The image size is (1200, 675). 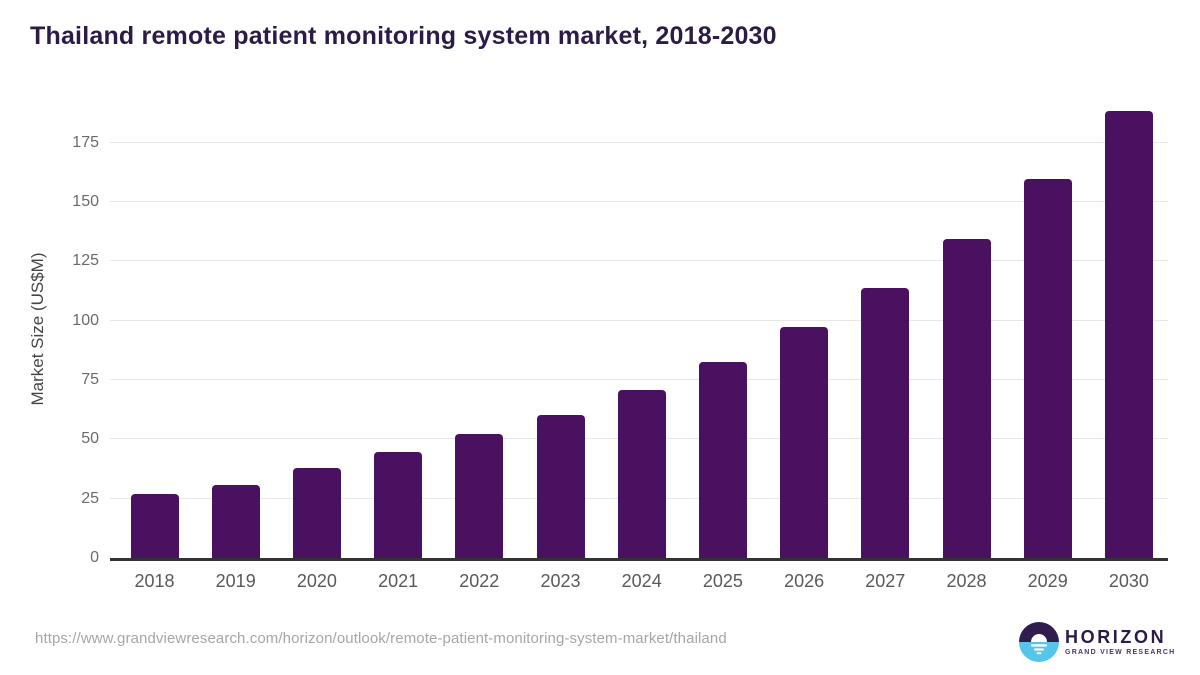 What do you see at coordinates (804, 581) in the screenshot?
I see `x-tick-label: 2026` at bounding box center [804, 581].